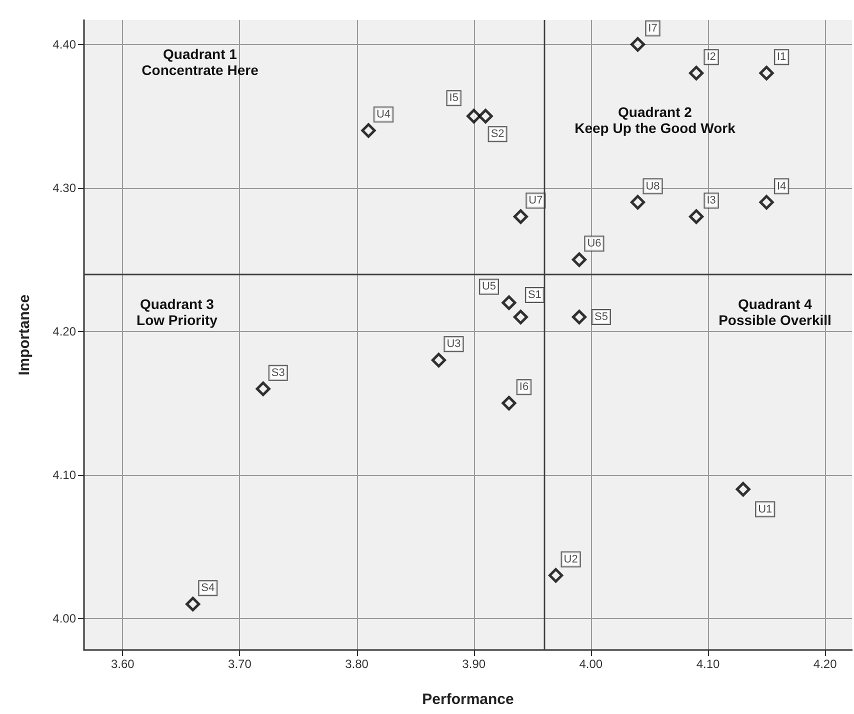 This screenshot has height=714, width=854. What do you see at coordinates (357, 664) in the screenshot?
I see `x-tick-label: 3.80` at bounding box center [357, 664].